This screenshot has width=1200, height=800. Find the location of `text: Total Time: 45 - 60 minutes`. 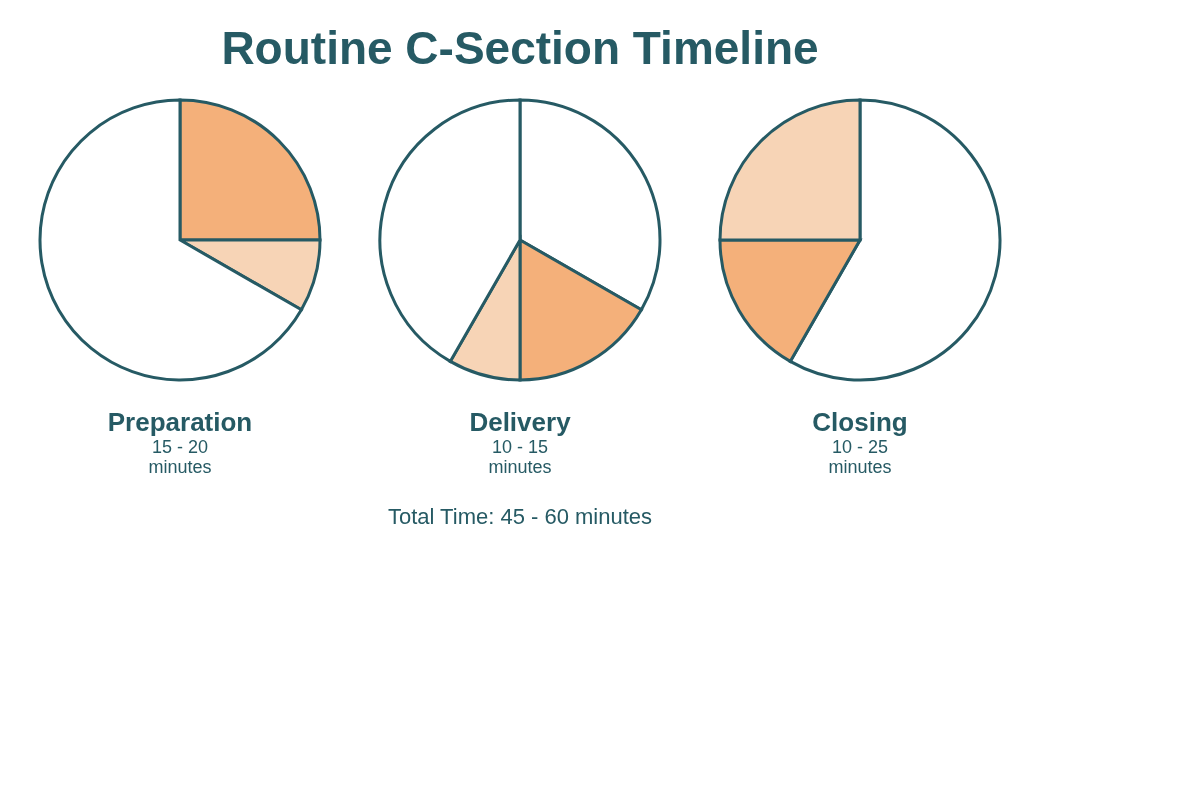

text: Total Time: 45 - 60 minutes is located at coordinates (520, 516).